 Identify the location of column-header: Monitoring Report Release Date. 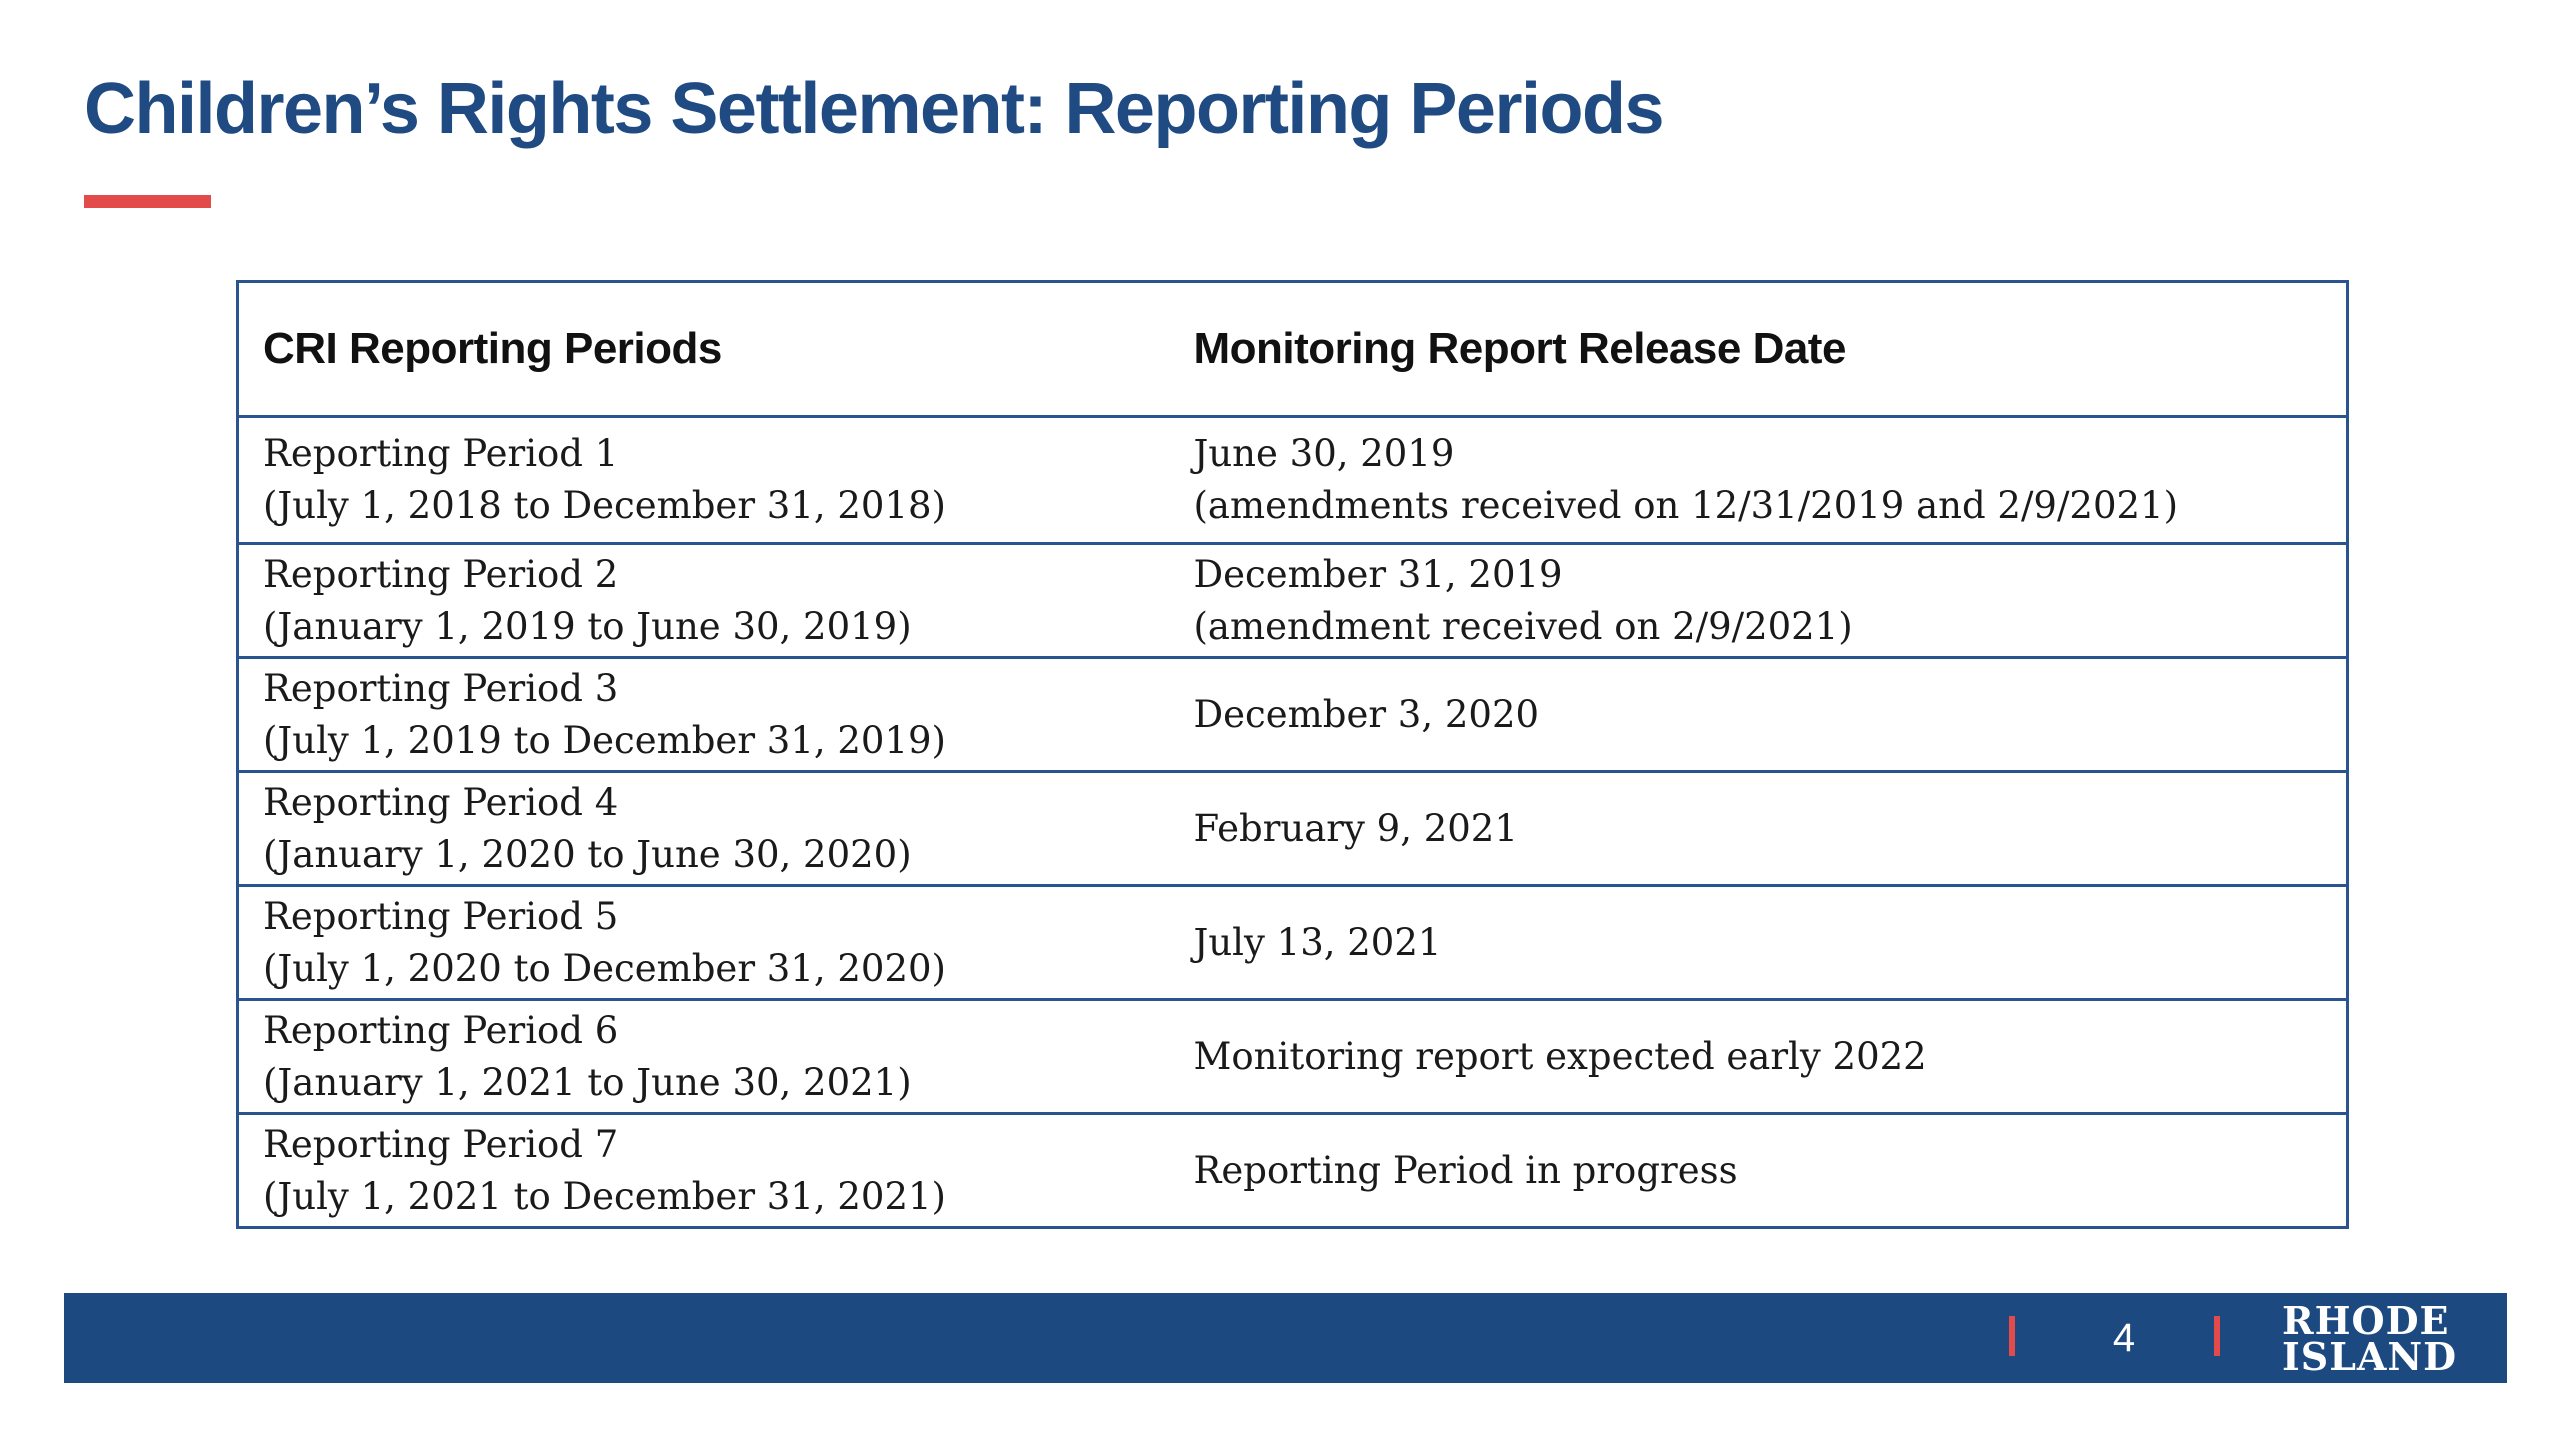
(1758, 349).